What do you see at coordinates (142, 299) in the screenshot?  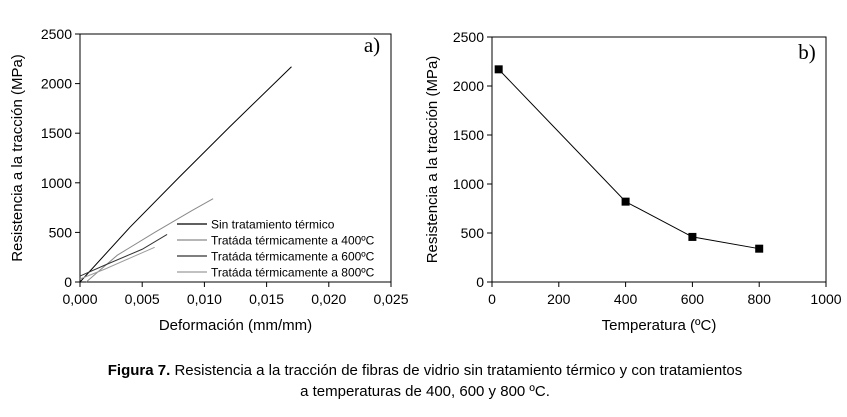 I see `x-tick-label: 0,005` at bounding box center [142, 299].